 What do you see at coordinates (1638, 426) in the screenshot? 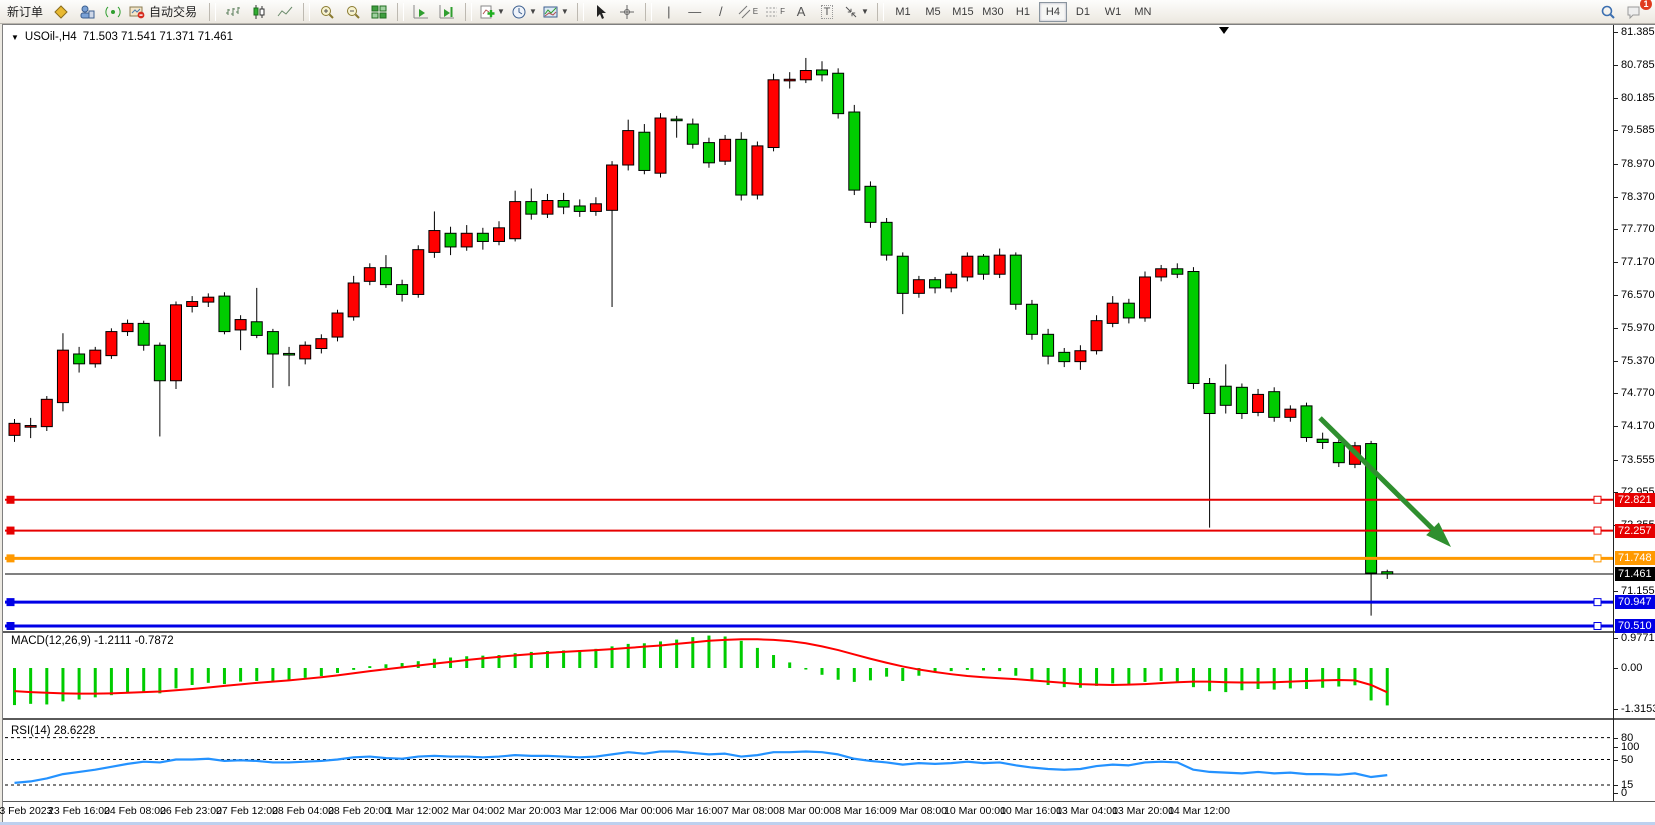
I see `price-tick-74.170-label: 74.170` at bounding box center [1638, 426].